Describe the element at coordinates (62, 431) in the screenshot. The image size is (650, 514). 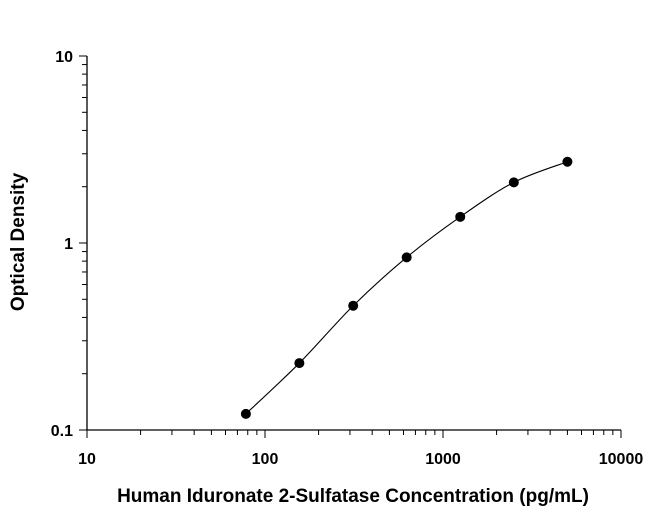
I see `y-tick-label: 0.1` at that location.